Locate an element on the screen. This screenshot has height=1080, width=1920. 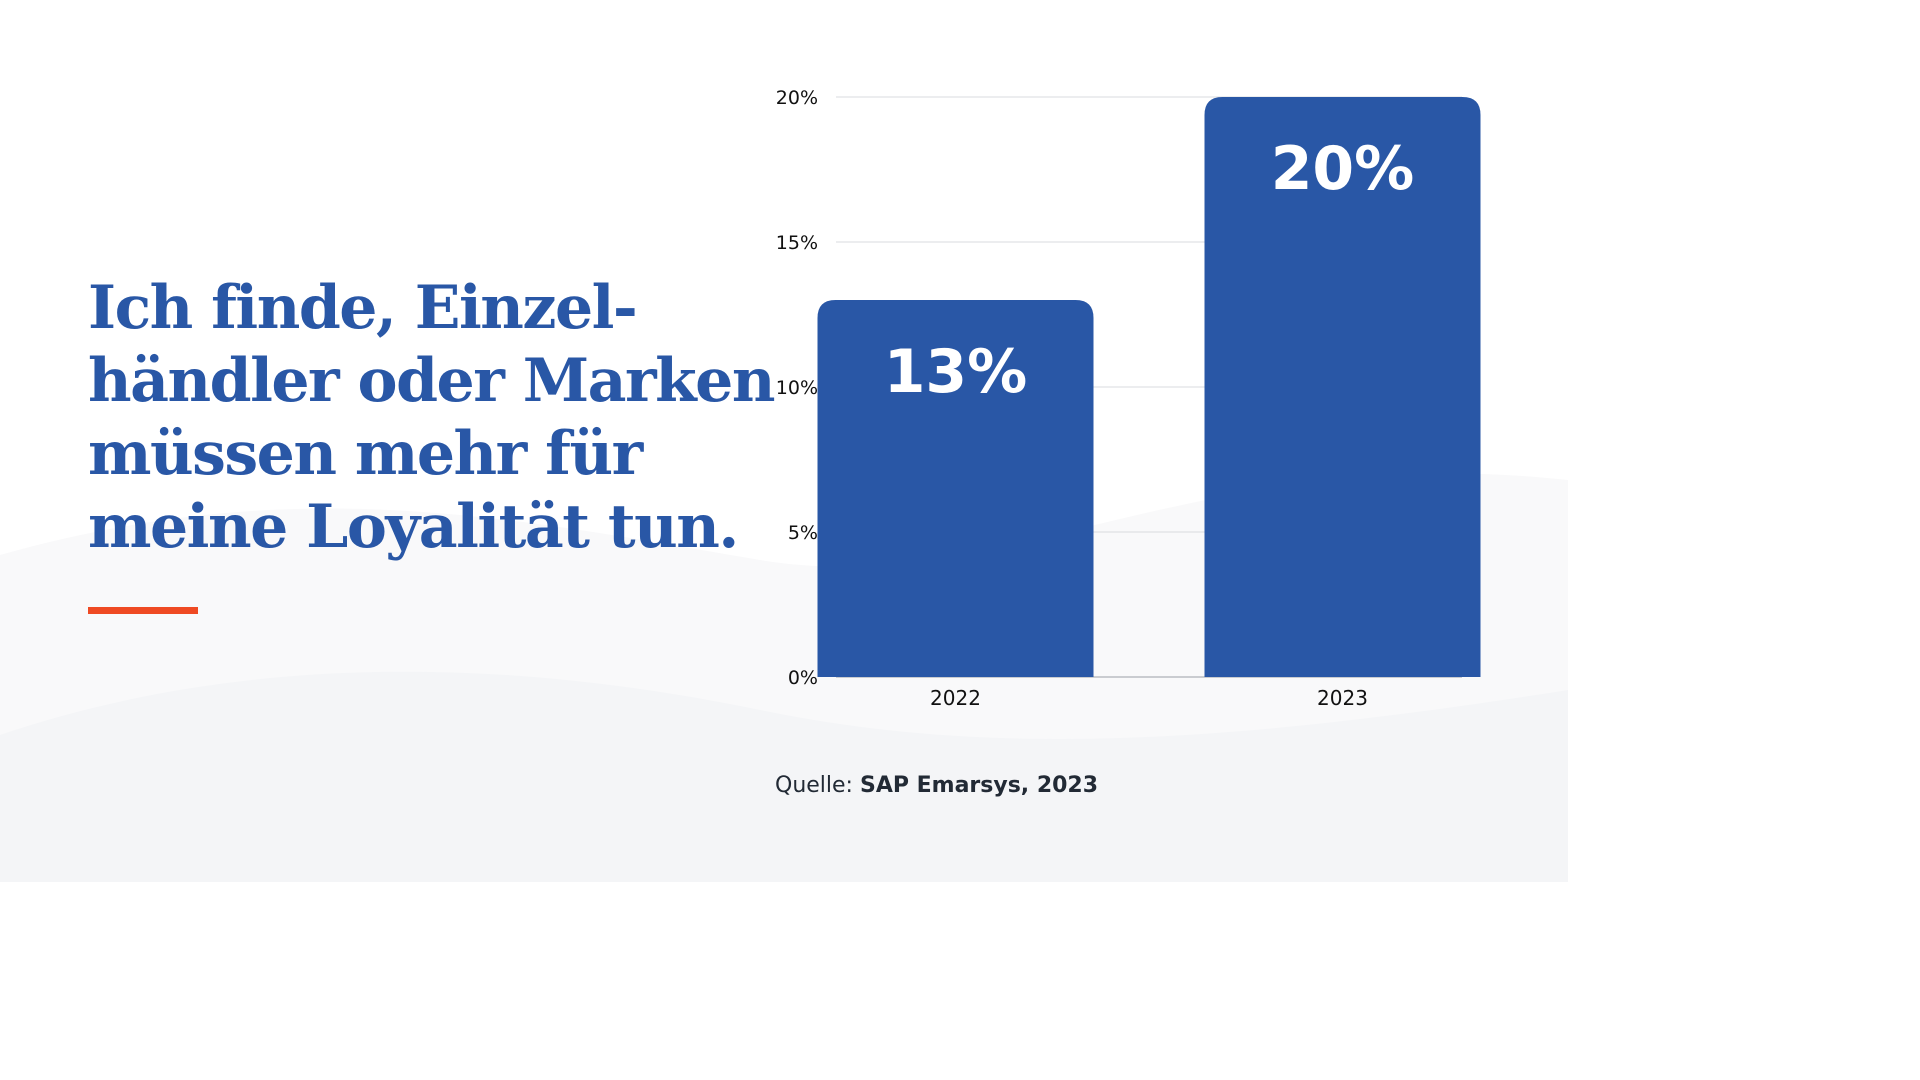
source-note: Quelle: SAP Emarsys, 2023 is located at coordinates (936, 785).